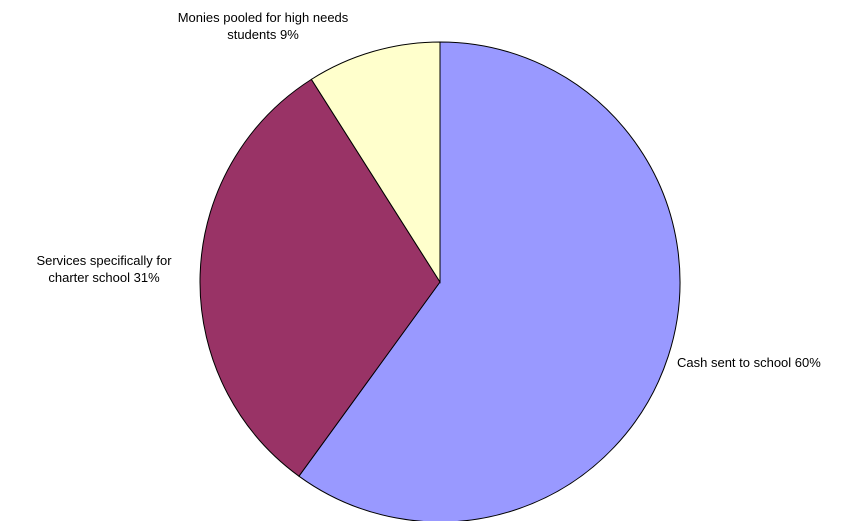 Image resolution: width=867 pixels, height=521 pixels. Describe the element at coordinates (263, 26) in the screenshot. I see `label-monies-pooled-high-needs: Monies pooled for high needs students 9%` at that location.